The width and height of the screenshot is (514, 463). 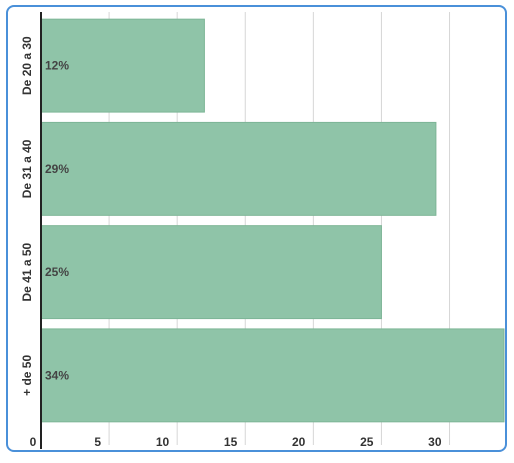 What do you see at coordinates (27, 375) in the screenshot?
I see `category-label-3: + de 50` at bounding box center [27, 375].